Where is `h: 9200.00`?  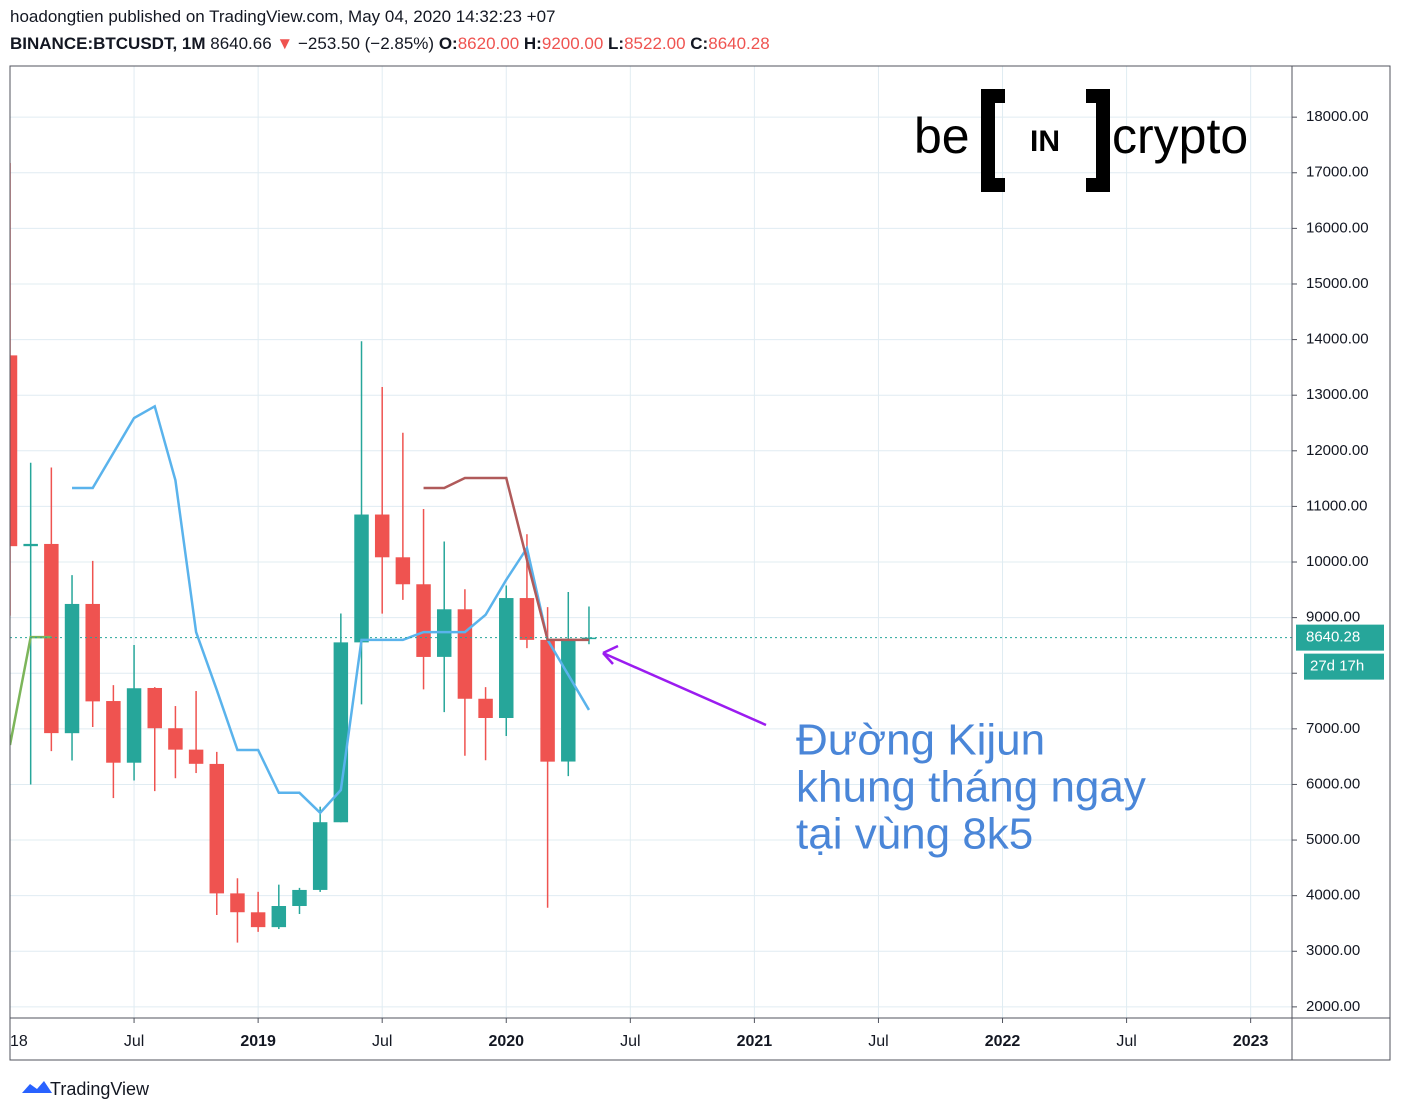 h: 9200.00 is located at coordinates (572, 43).